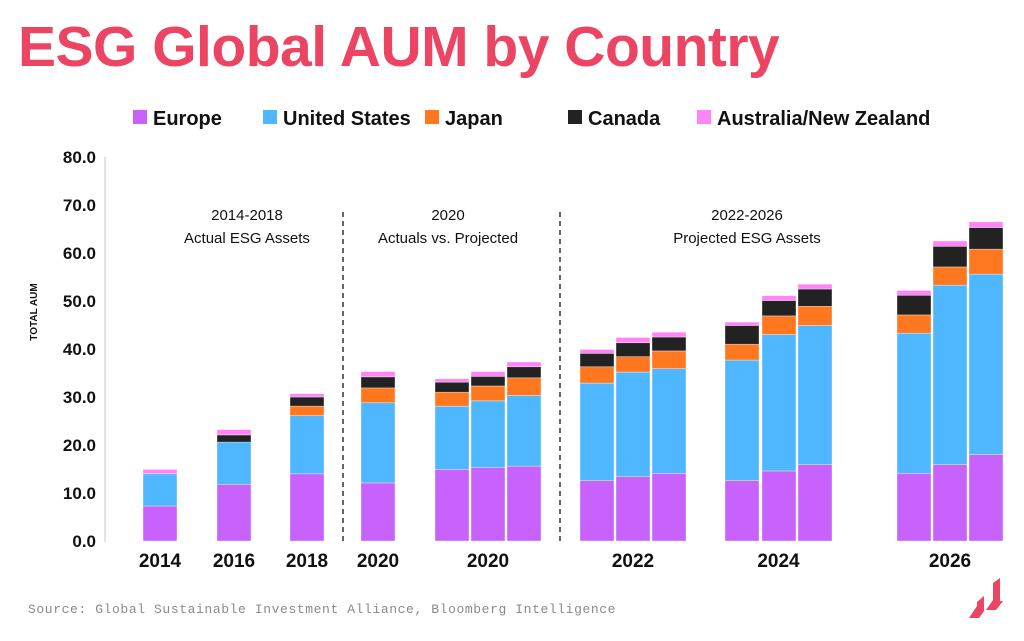  What do you see at coordinates (79, 157) in the screenshot?
I see `y-tick-label: 80.0` at bounding box center [79, 157].